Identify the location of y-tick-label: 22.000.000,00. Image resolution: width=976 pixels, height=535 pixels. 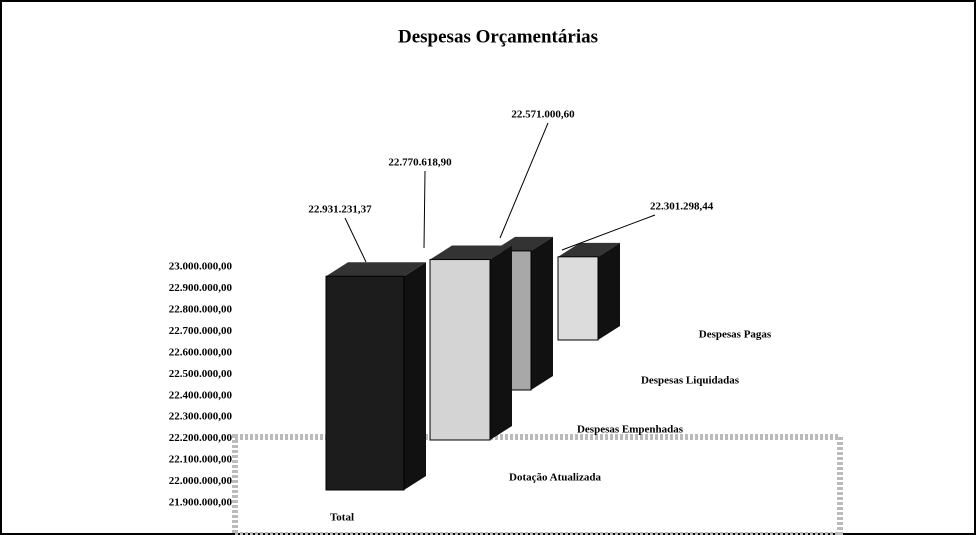
(201, 481).